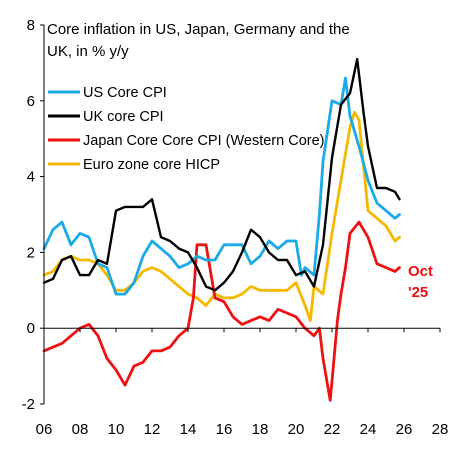 The image size is (467, 449). I want to click on latest-date-annotation: Oct '25, so click(420, 282).